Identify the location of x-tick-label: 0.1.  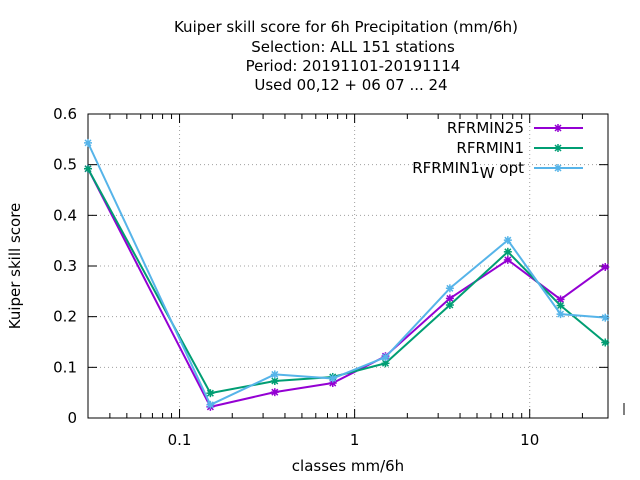
(180, 440).